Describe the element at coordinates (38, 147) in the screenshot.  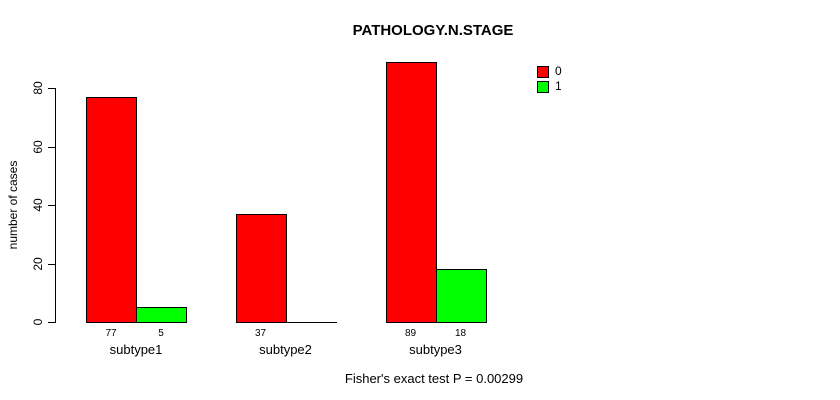
I see `y-tick-label: 60` at that location.